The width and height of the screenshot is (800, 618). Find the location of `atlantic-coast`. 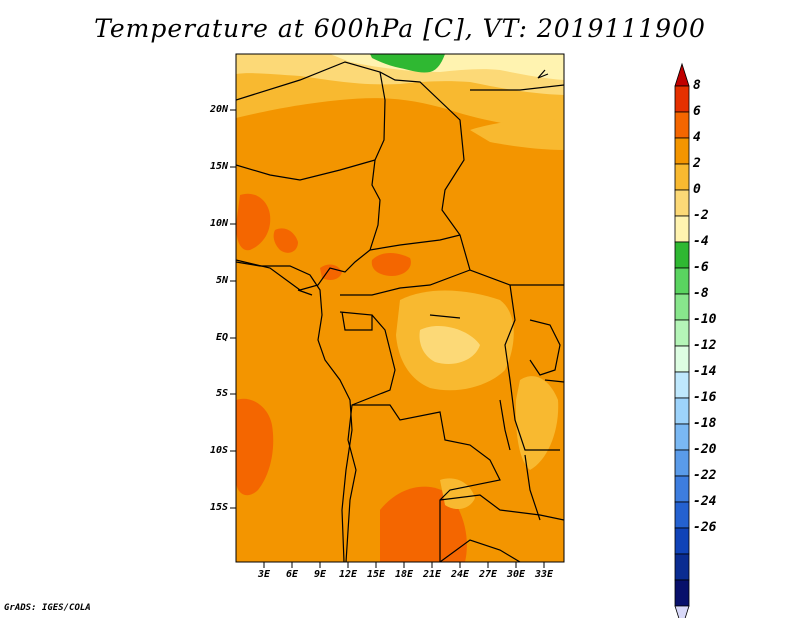

atlantic-coast is located at coordinates (294, 411).